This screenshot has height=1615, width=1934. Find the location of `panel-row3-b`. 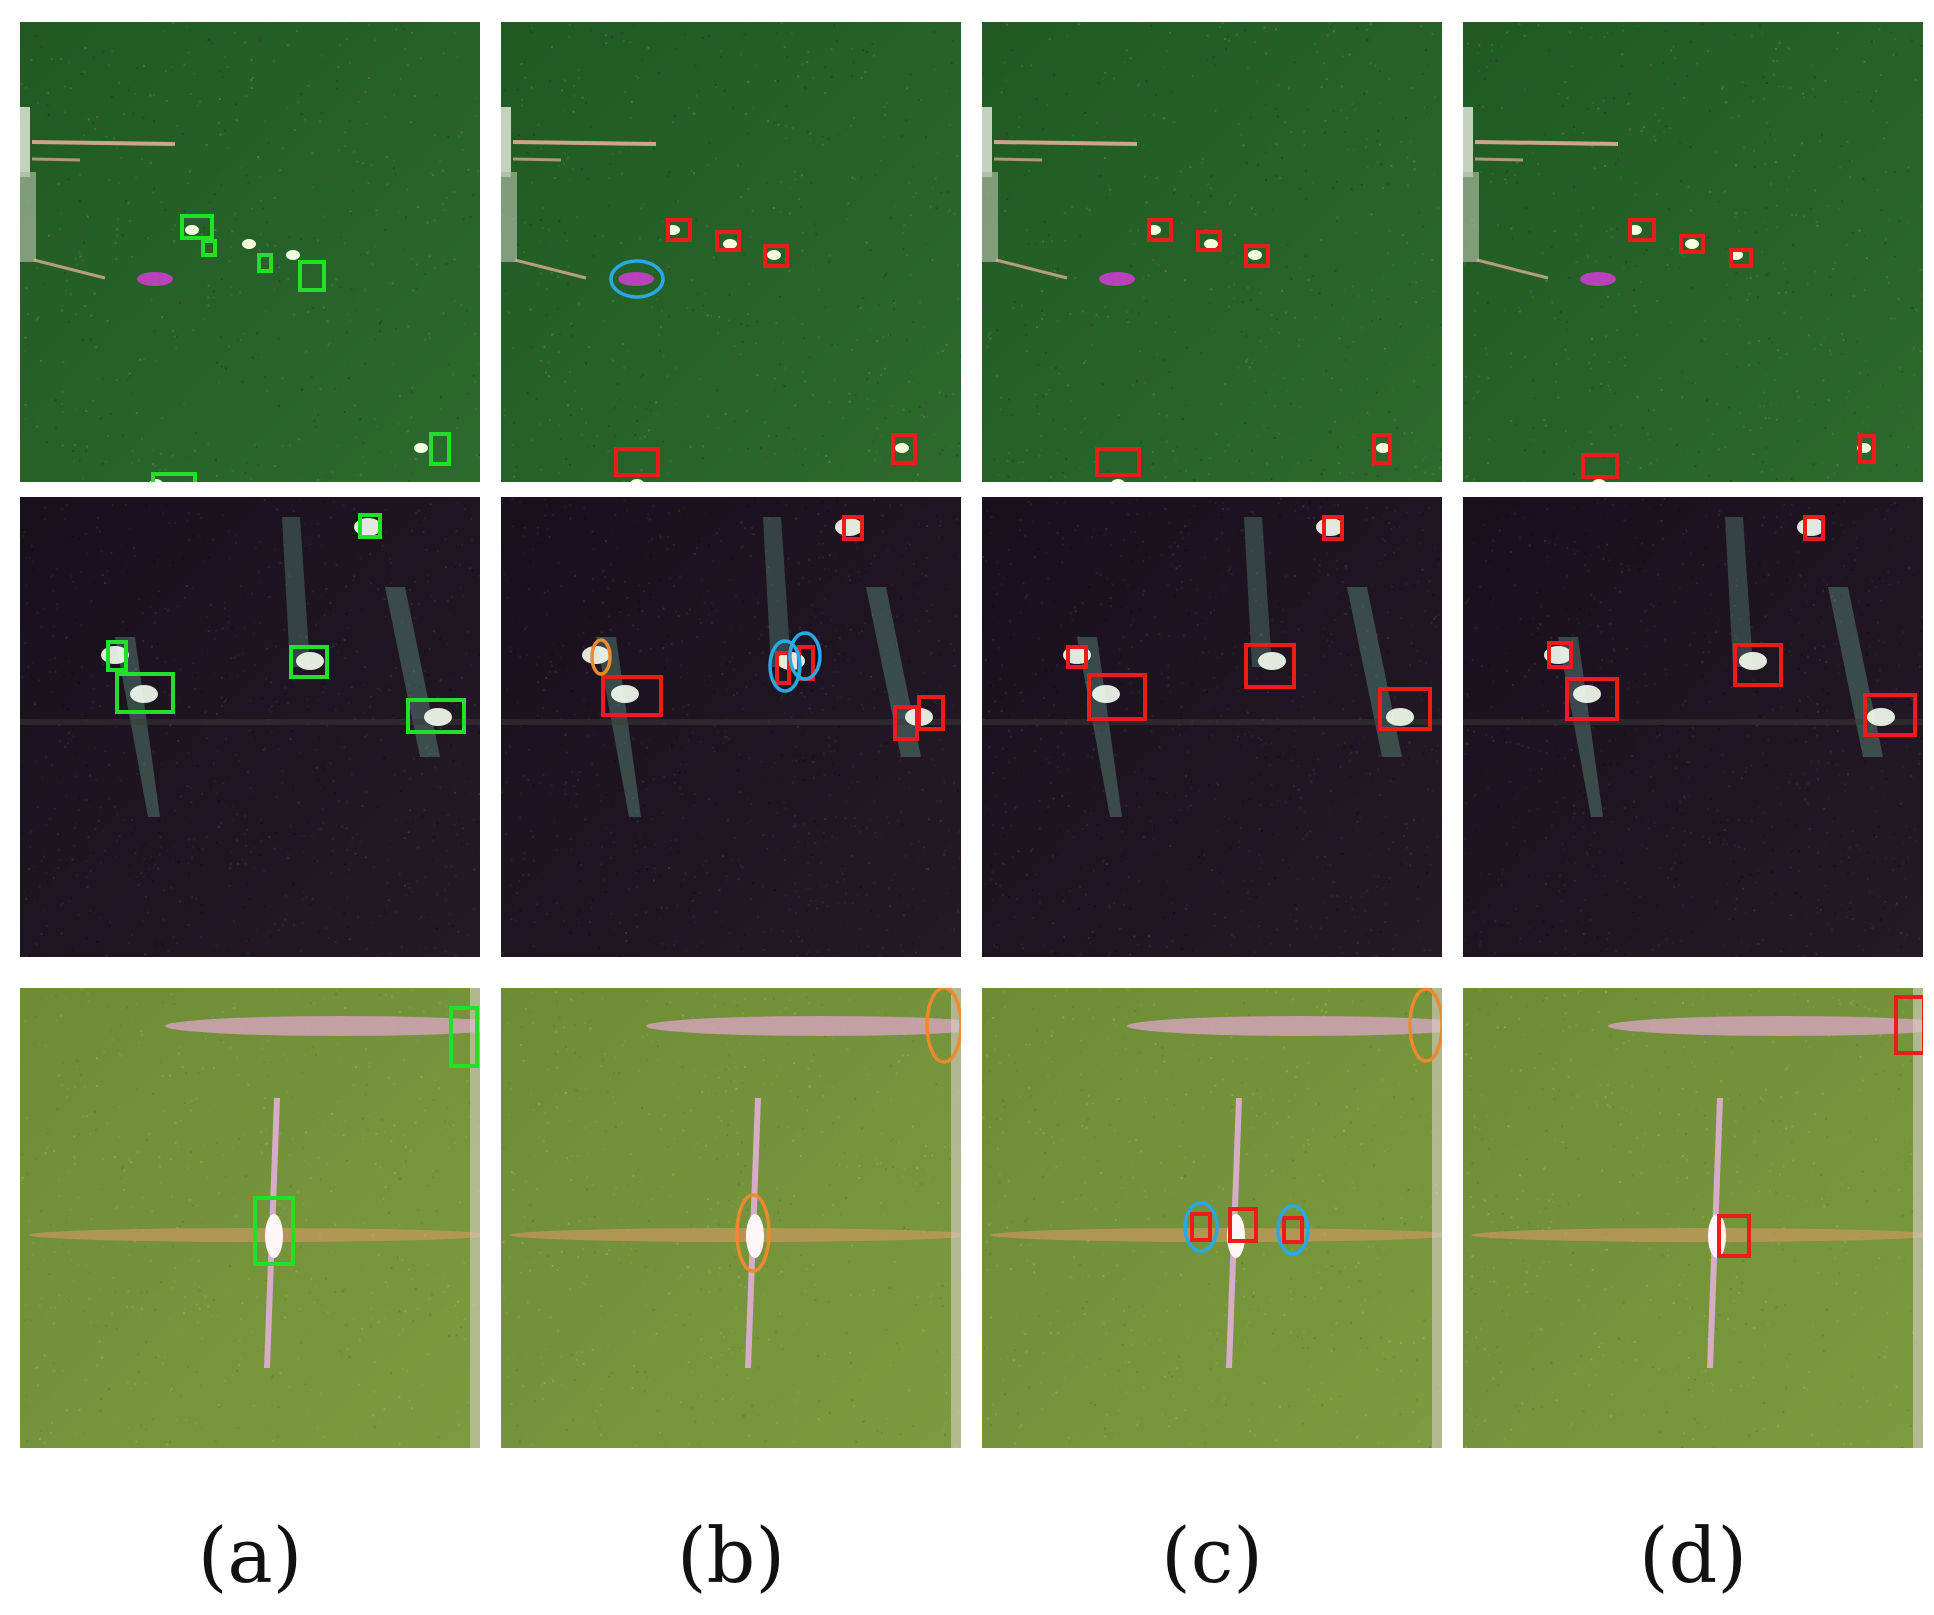

panel-row3-b is located at coordinates (731, 1218).